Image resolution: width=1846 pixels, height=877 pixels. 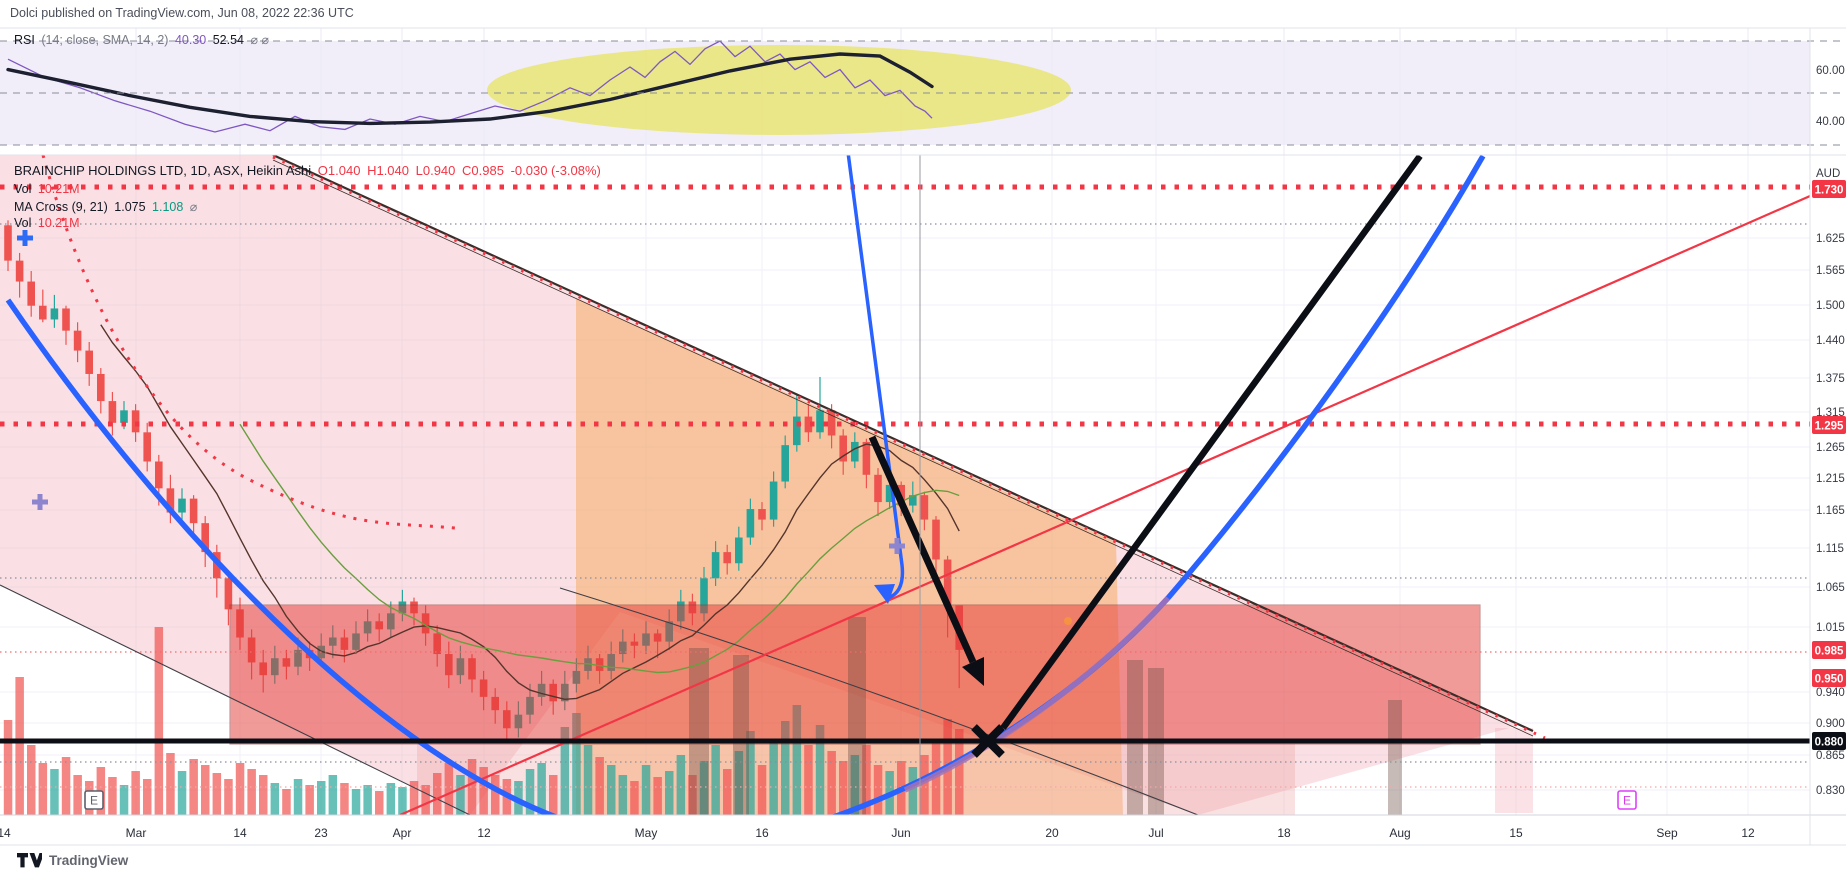 What do you see at coordinates (1830, 71) in the screenshot?
I see `svg-text: 60.00` at bounding box center [1830, 71].